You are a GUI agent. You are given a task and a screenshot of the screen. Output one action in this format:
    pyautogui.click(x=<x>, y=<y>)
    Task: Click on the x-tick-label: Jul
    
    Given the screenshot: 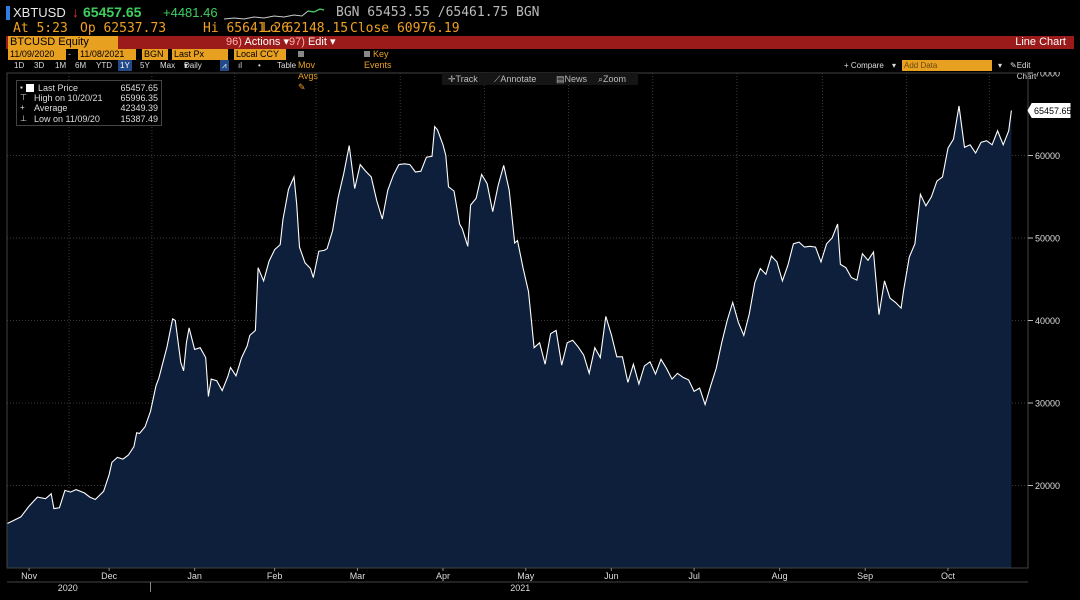 What is the action you would take?
    pyautogui.click(x=694, y=576)
    